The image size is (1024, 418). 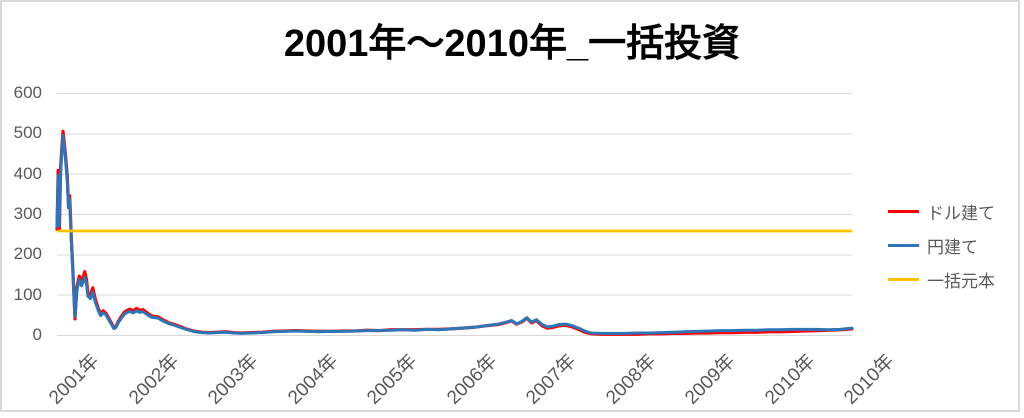 I want to click on legend-label: ドル建て, so click(x=961, y=213).